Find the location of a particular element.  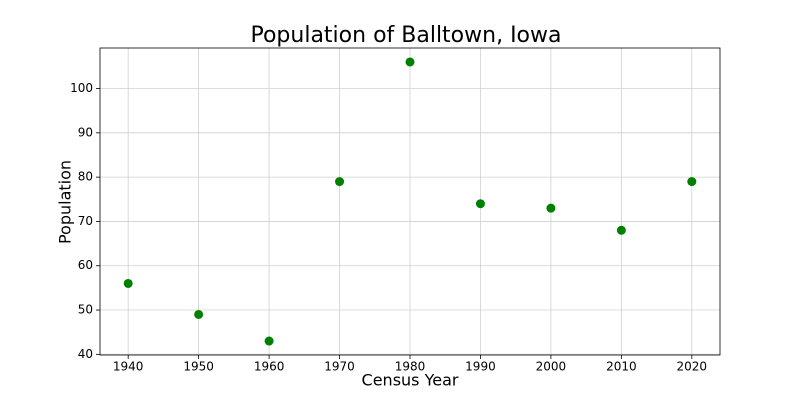

y-tick-label: 100 is located at coordinates (81, 88).